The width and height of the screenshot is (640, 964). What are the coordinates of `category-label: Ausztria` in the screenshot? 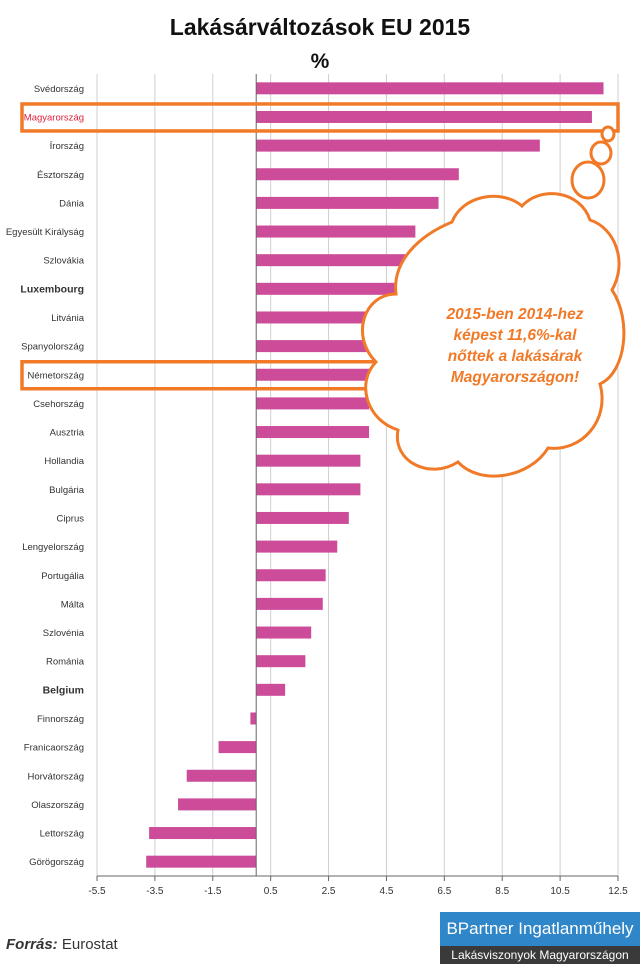 It's located at (67, 433).